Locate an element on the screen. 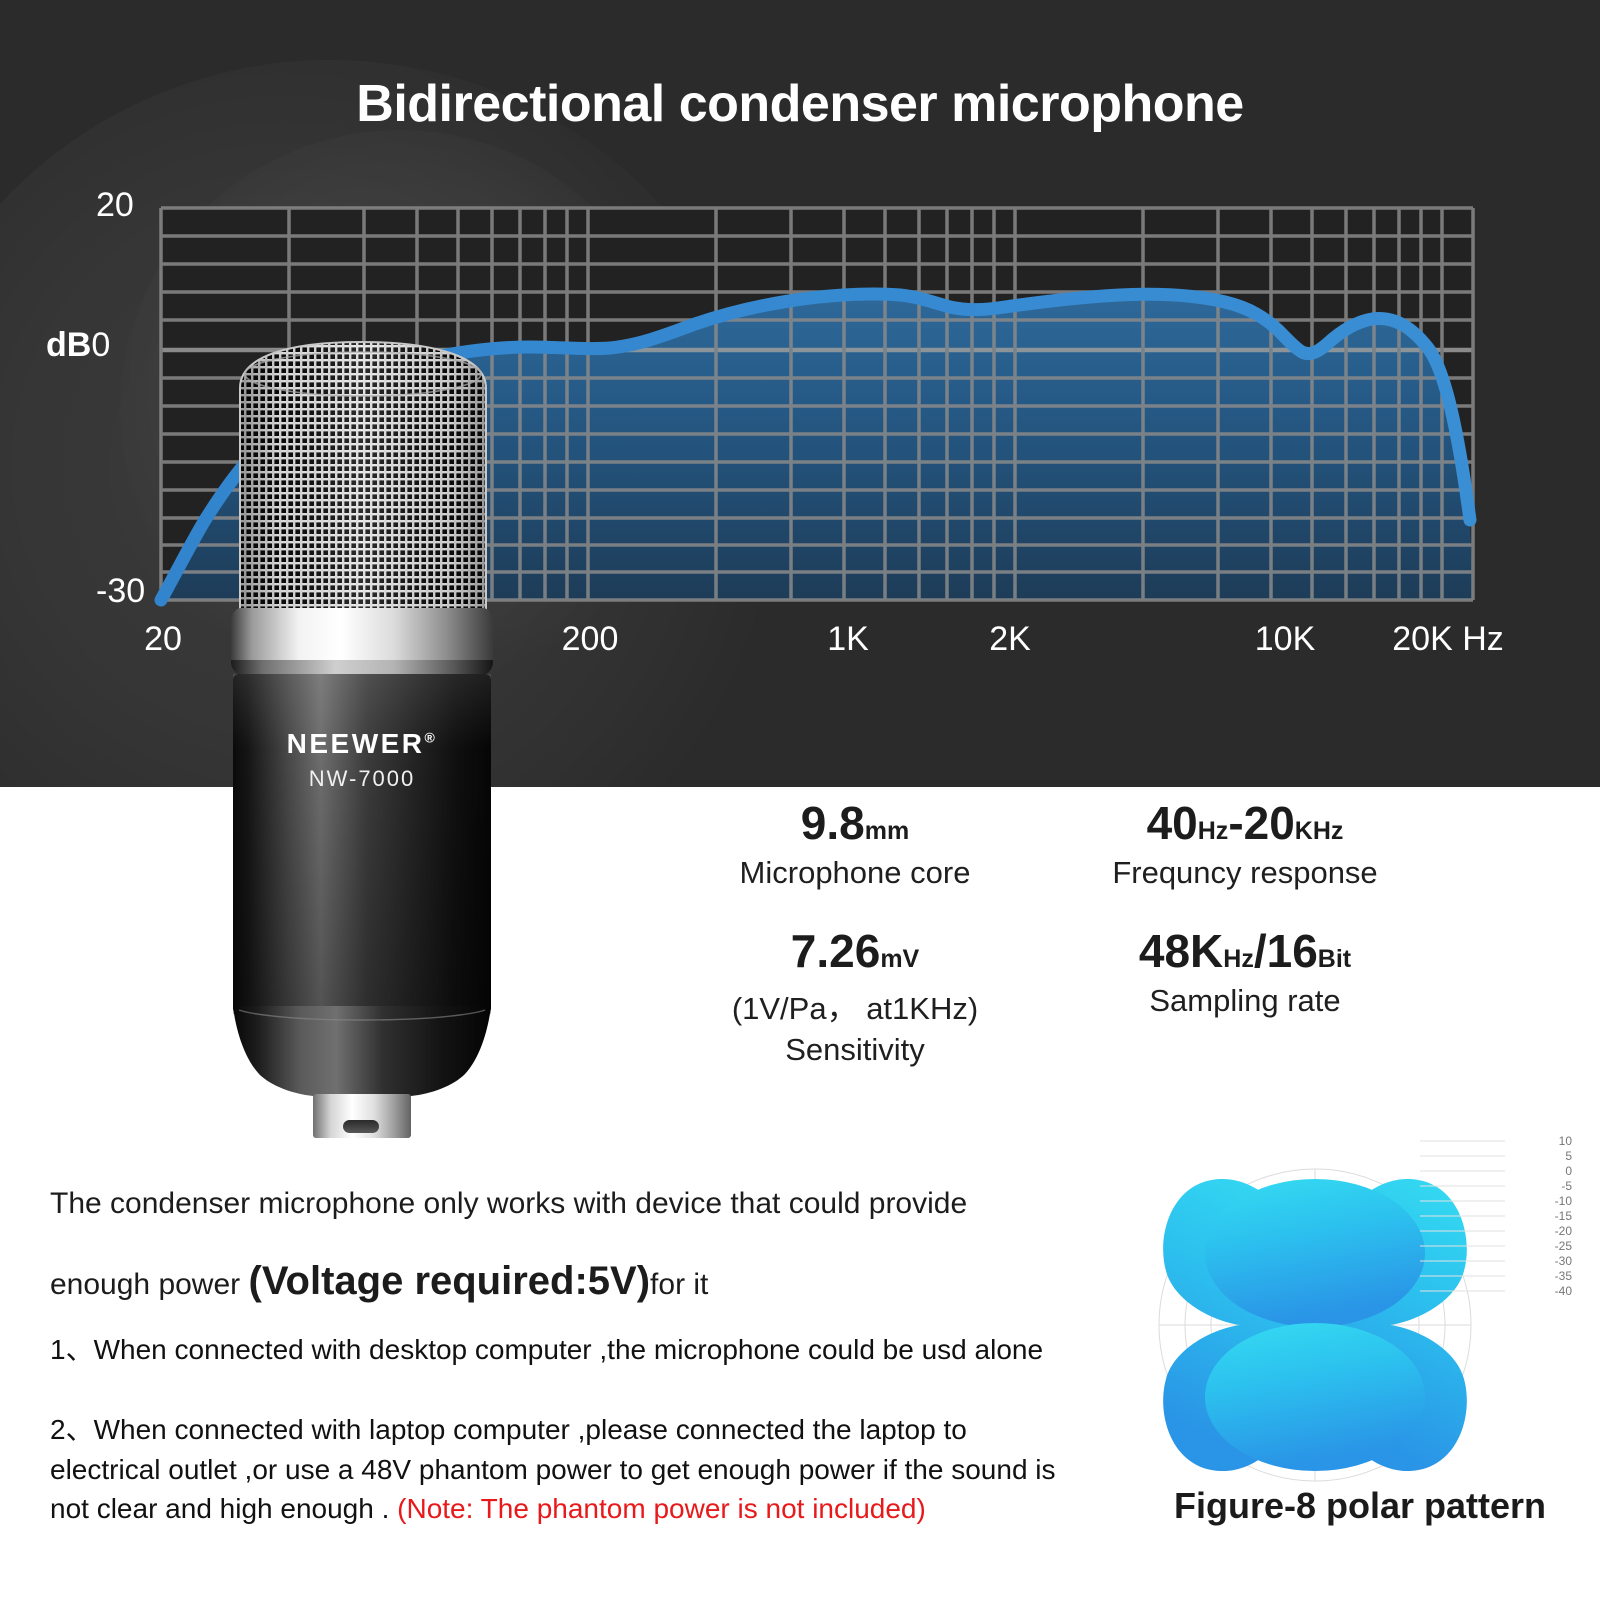 The image size is (1600, 1600). spec-sampling-caption: Sampling rate is located at coordinates (1245, 1000).